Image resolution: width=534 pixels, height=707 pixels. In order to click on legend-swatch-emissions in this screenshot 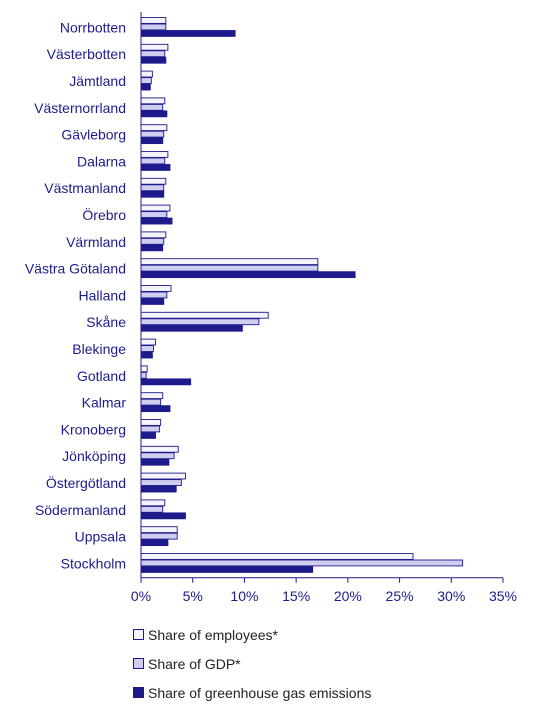, I will do `click(138, 692)`.